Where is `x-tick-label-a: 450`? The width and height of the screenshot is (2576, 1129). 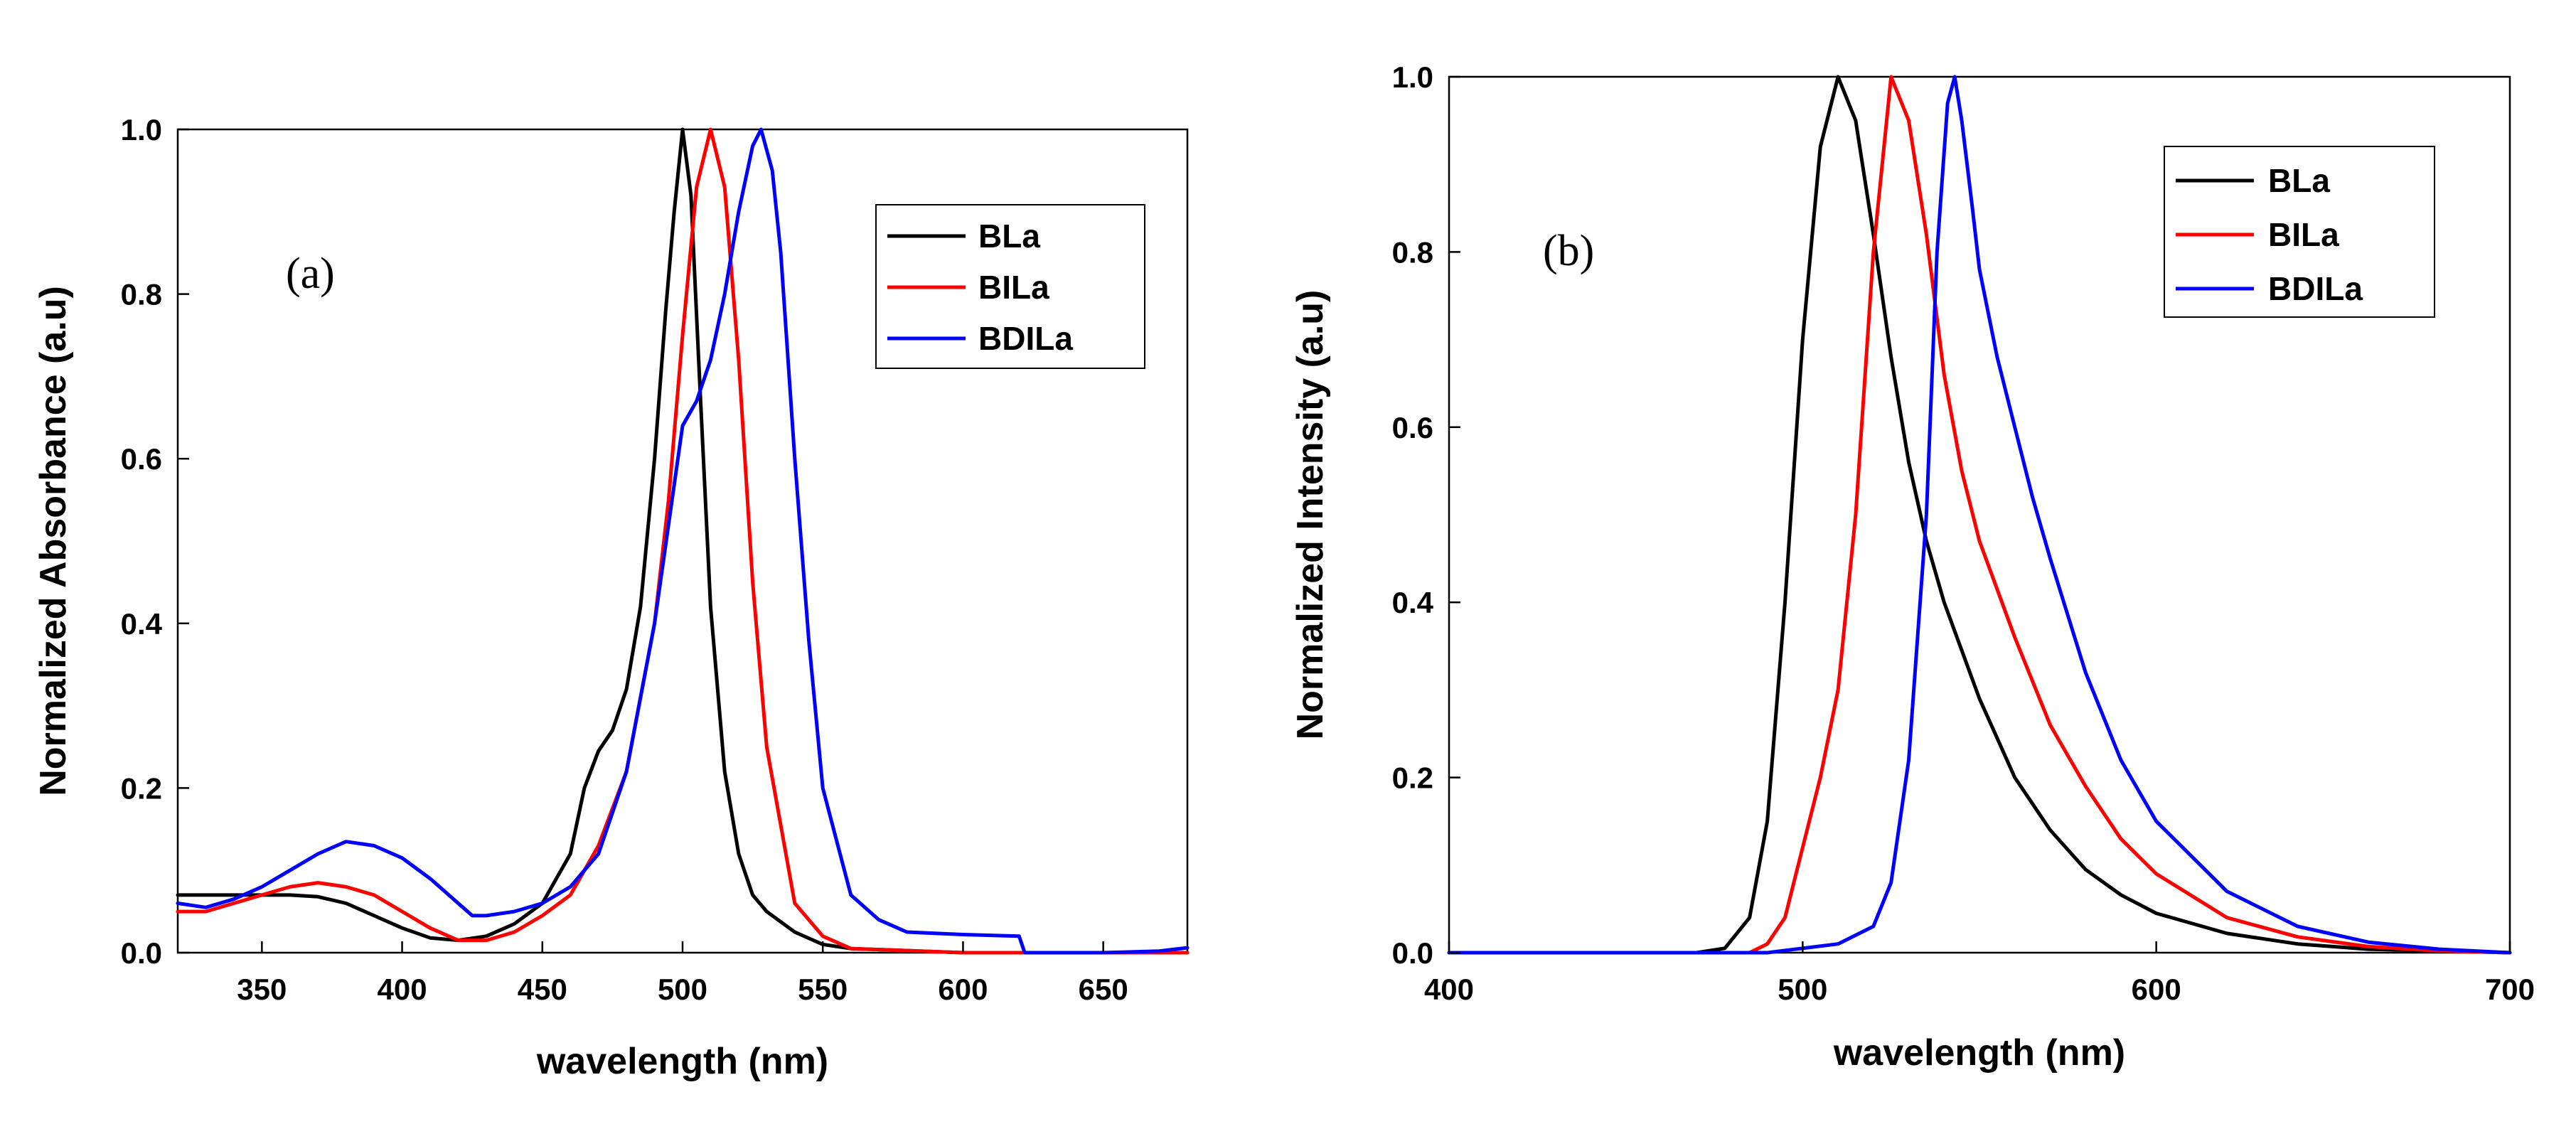
x-tick-label-a: 450 is located at coordinates (542, 989).